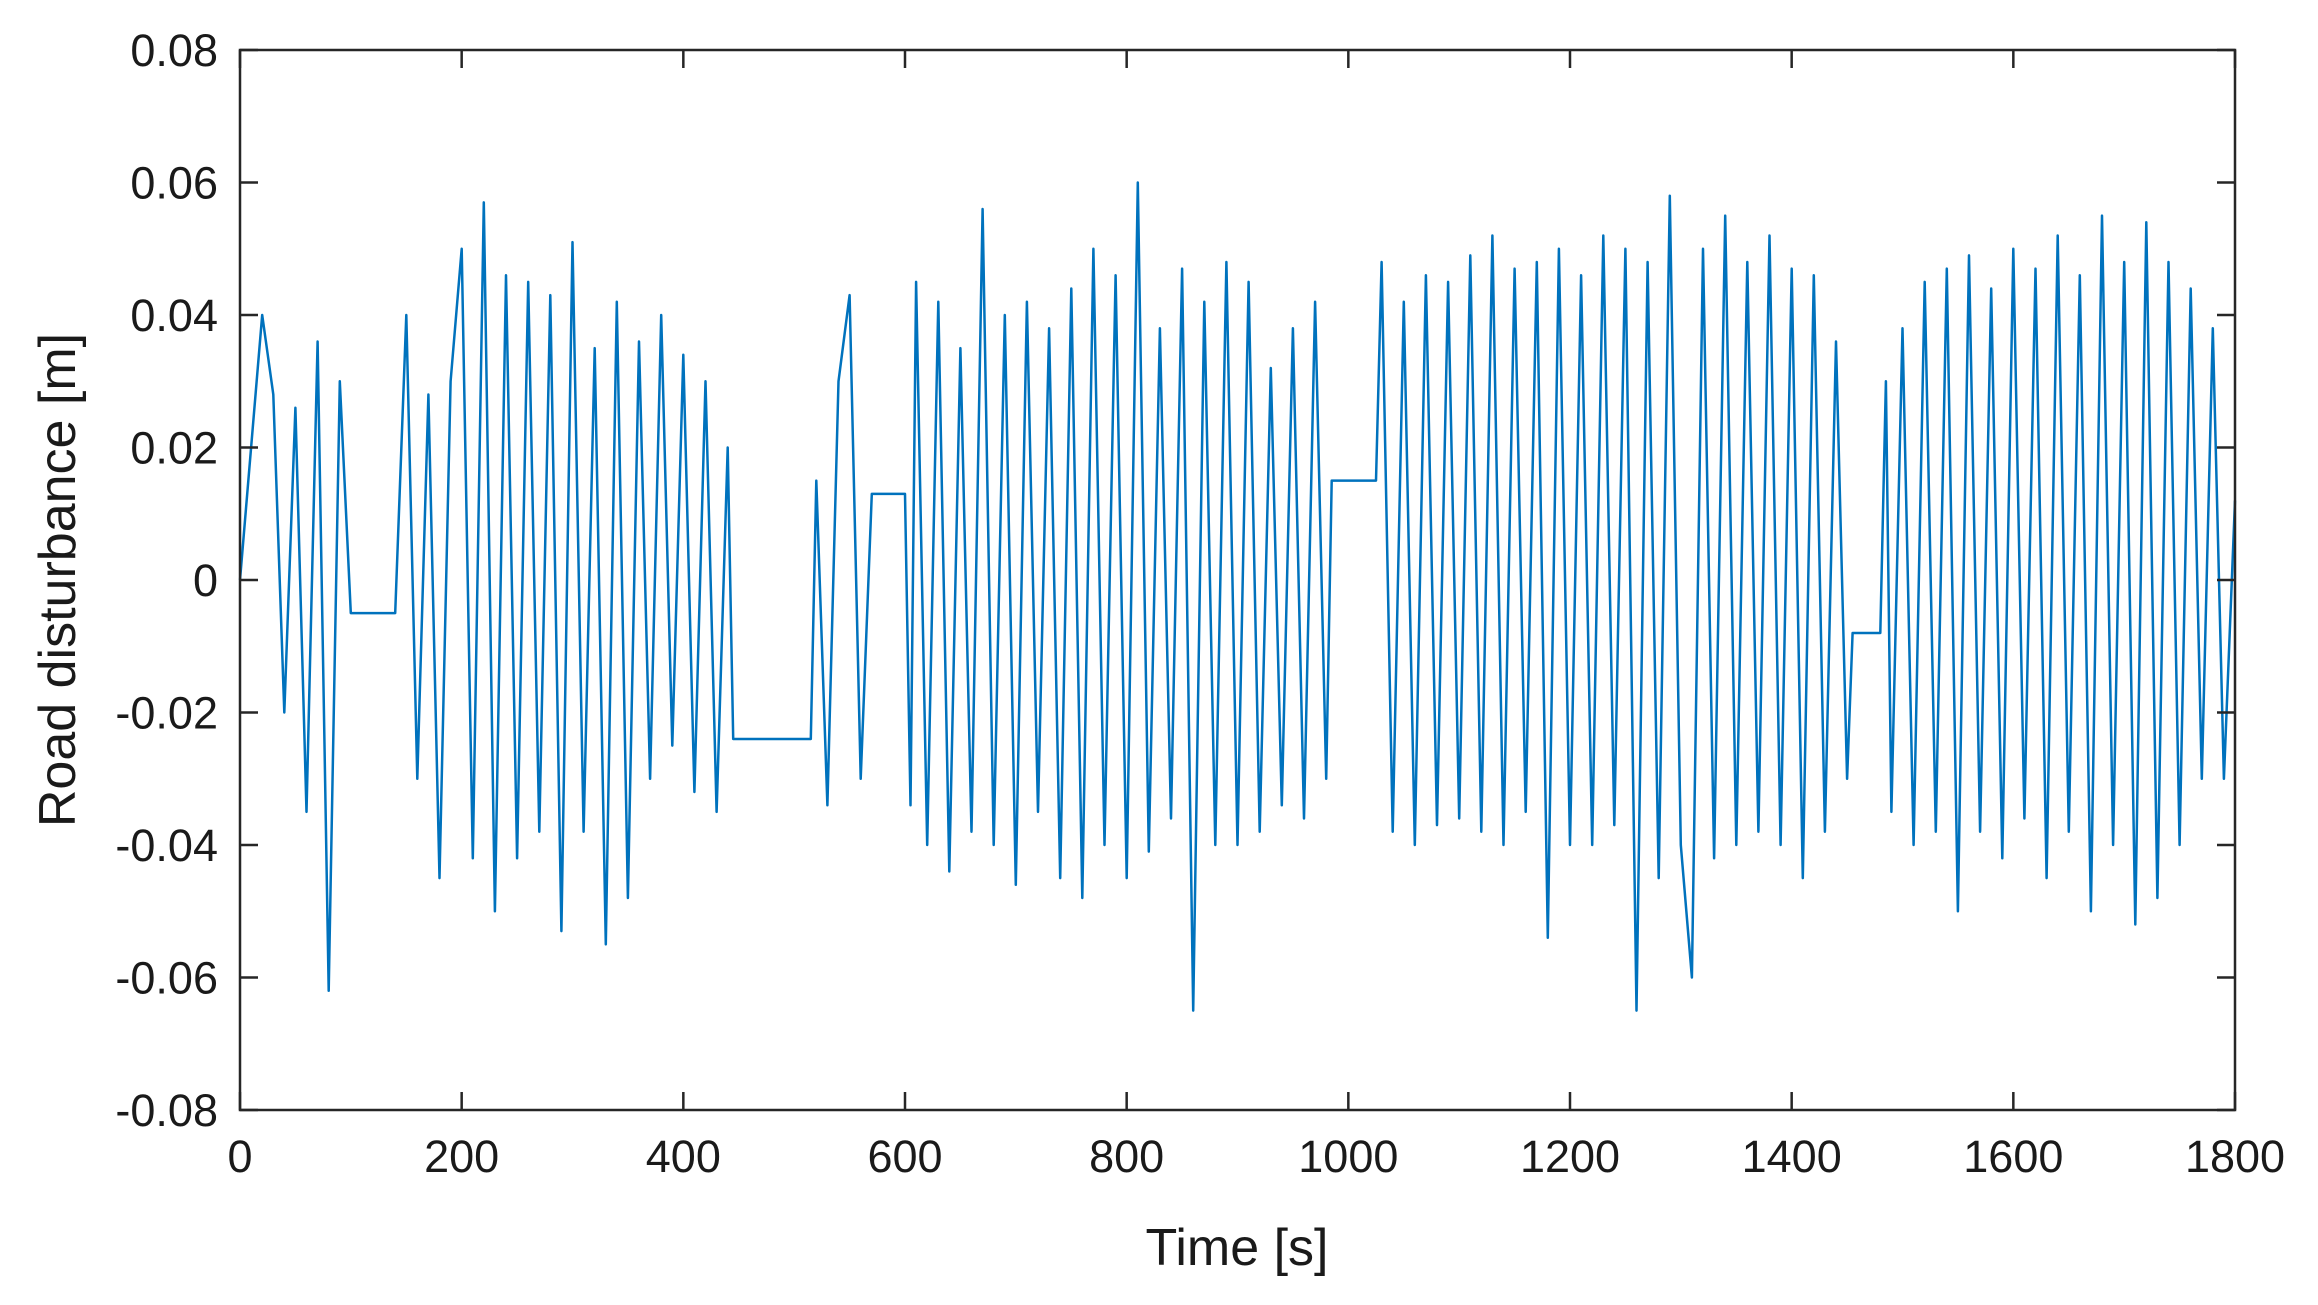 The image size is (2318, 1305). Describe the element at coordinates (58, 580) in the screenshot. I see `y-axis-label: Road disturbance [m]` at that location.